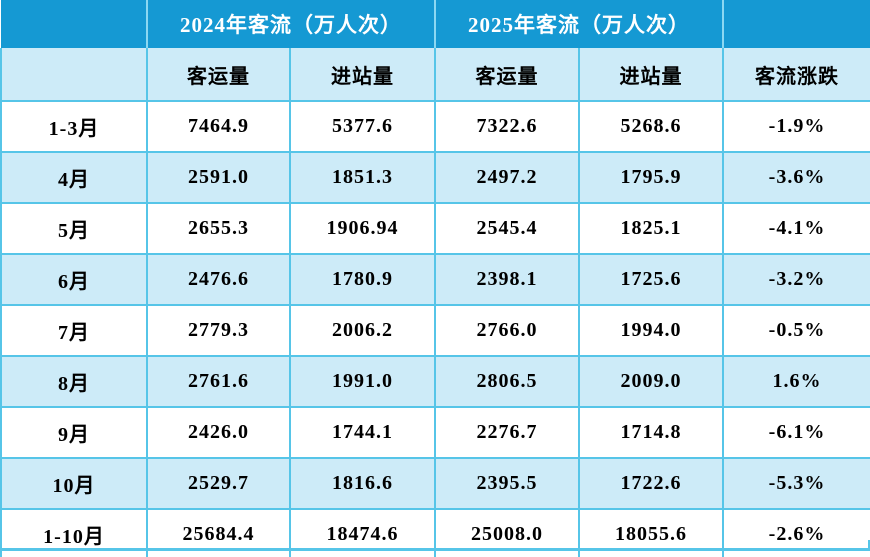 The width and height of the screenshot is (870, 557). Describe the element at coordinates (651, 127) in the screenshot. I see `value-cell: 5268.6` at that location.